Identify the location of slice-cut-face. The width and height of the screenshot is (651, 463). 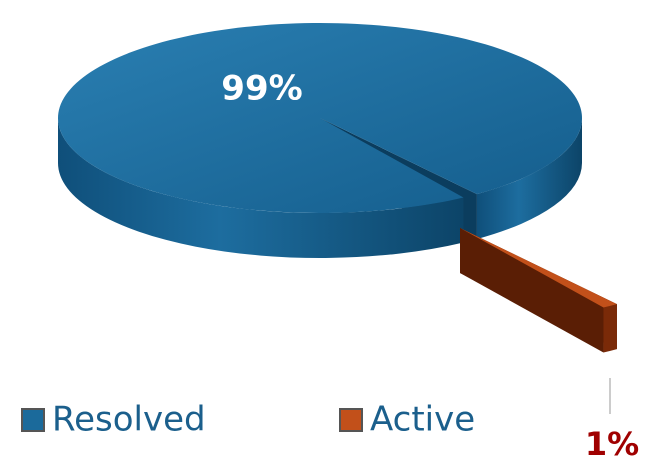
(532, 290).